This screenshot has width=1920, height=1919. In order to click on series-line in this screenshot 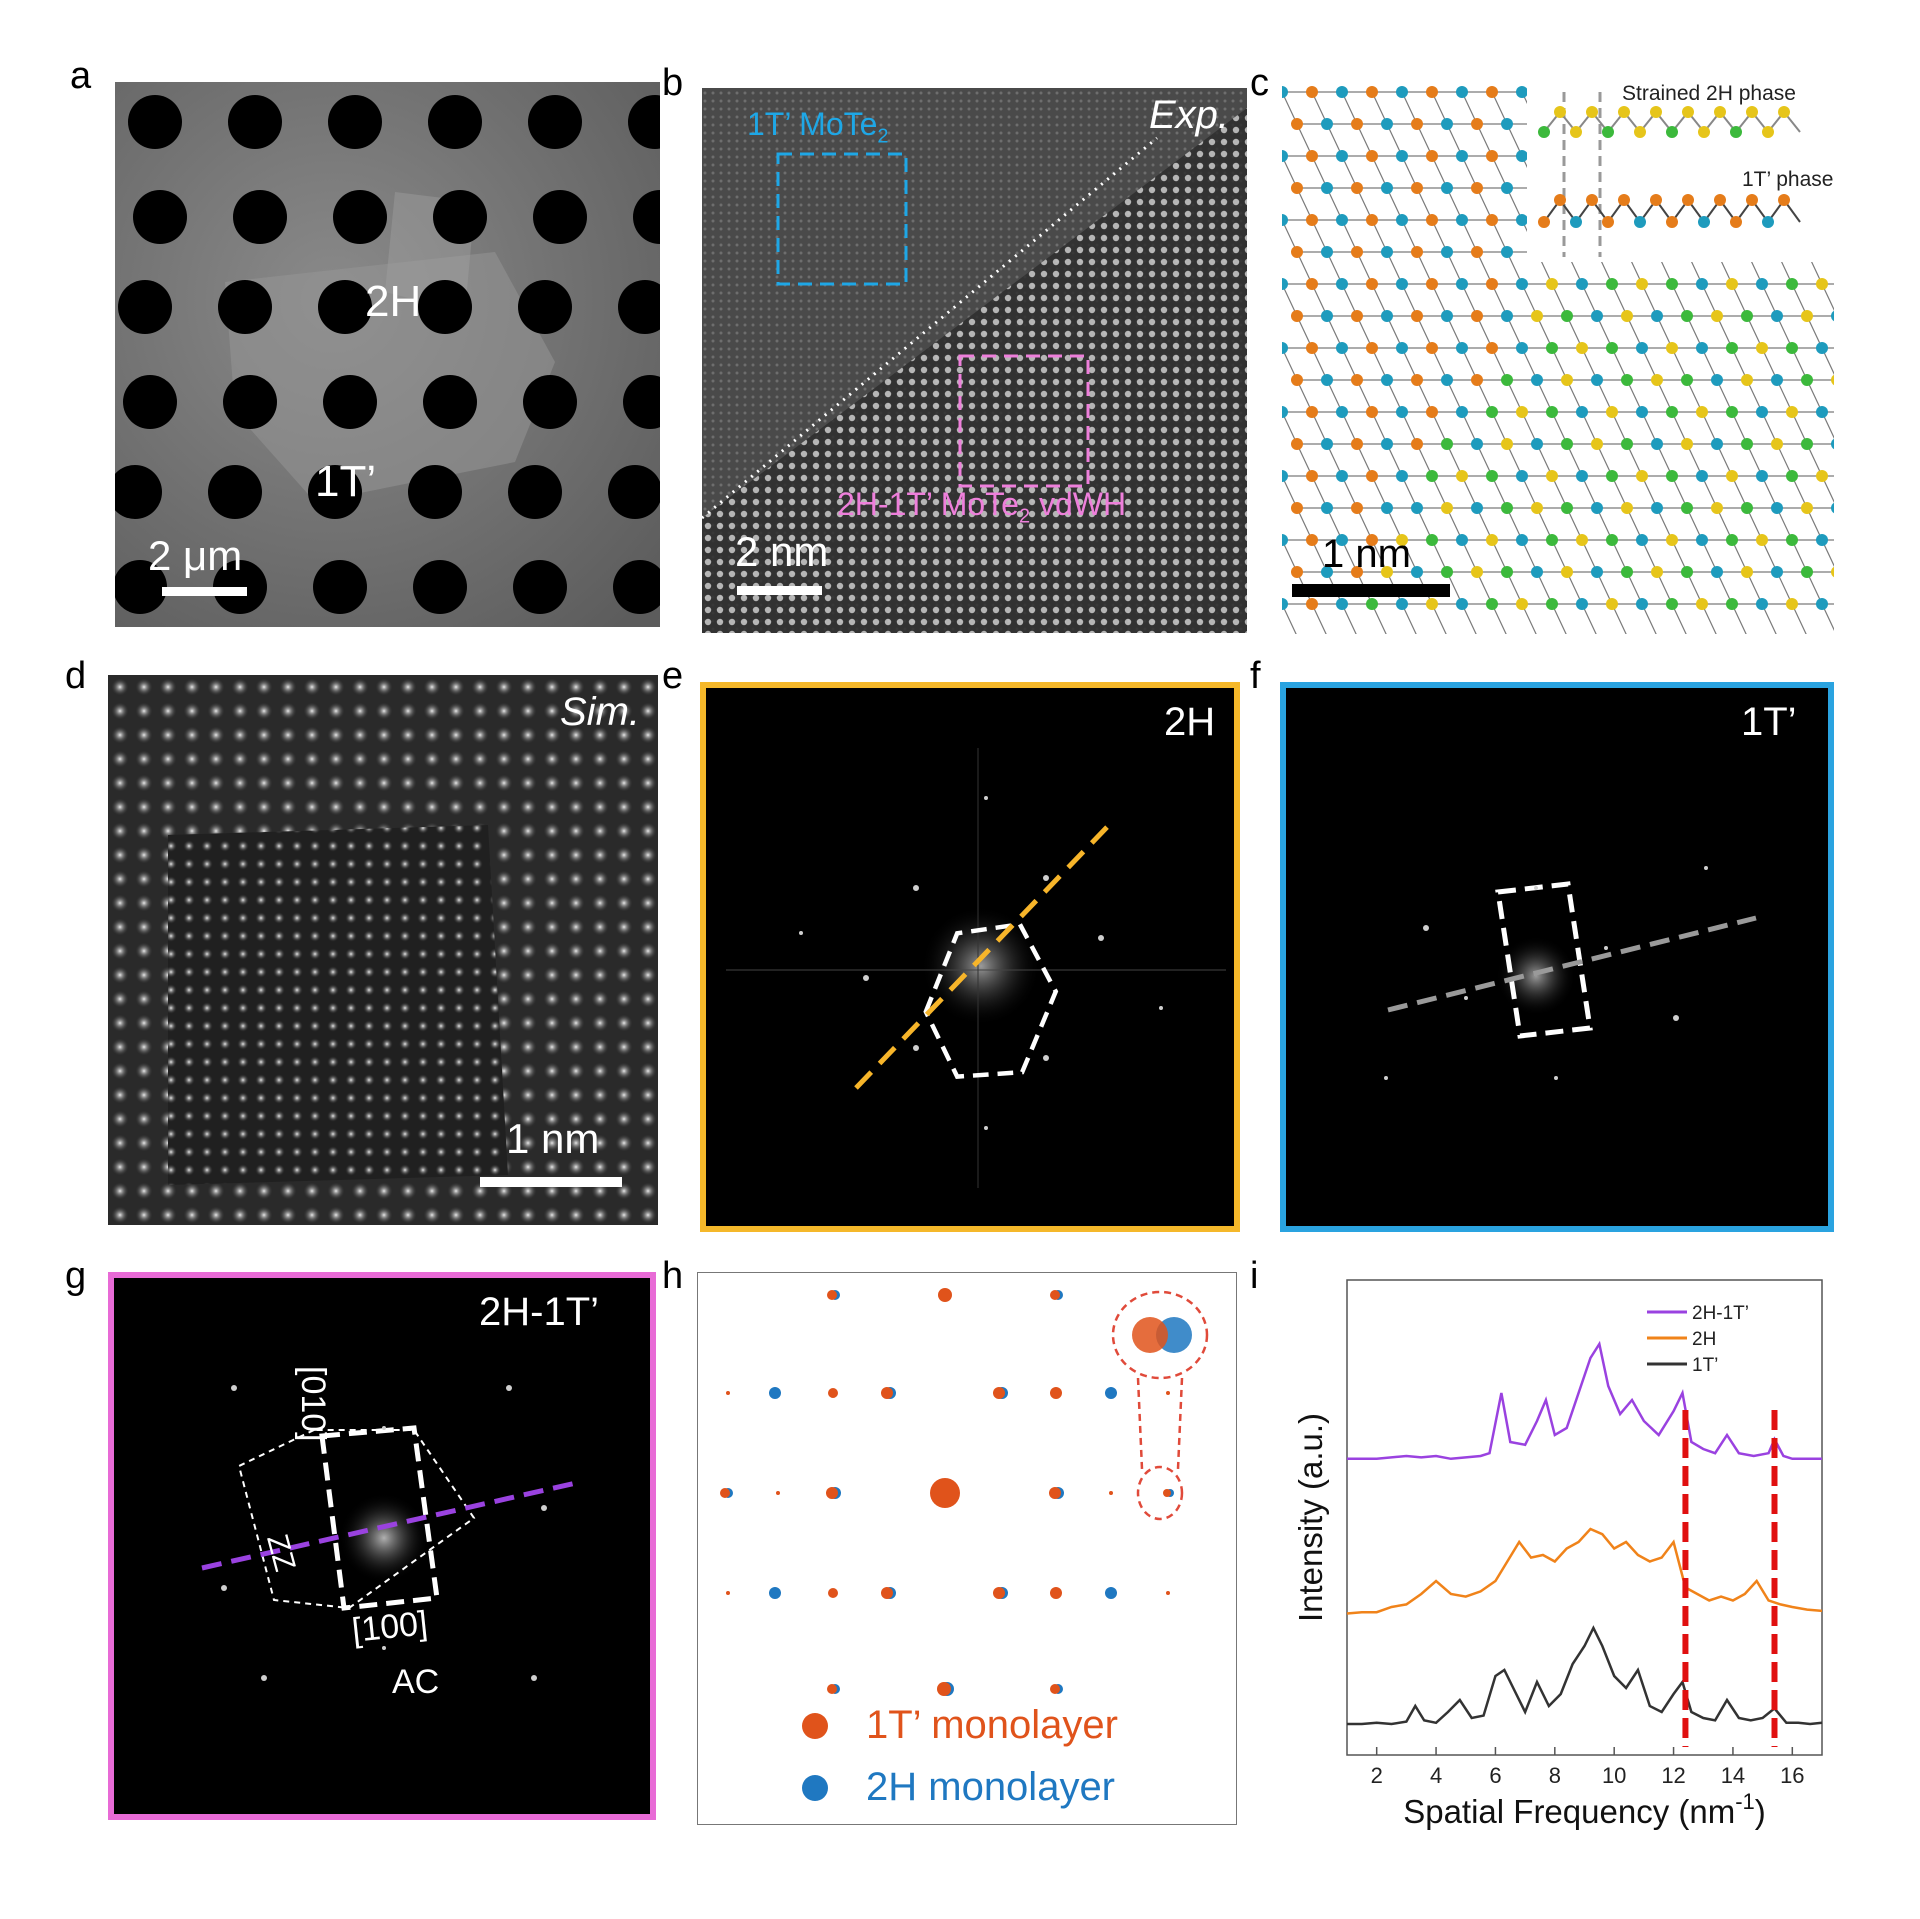, I will do `click(1585, 1675)`.